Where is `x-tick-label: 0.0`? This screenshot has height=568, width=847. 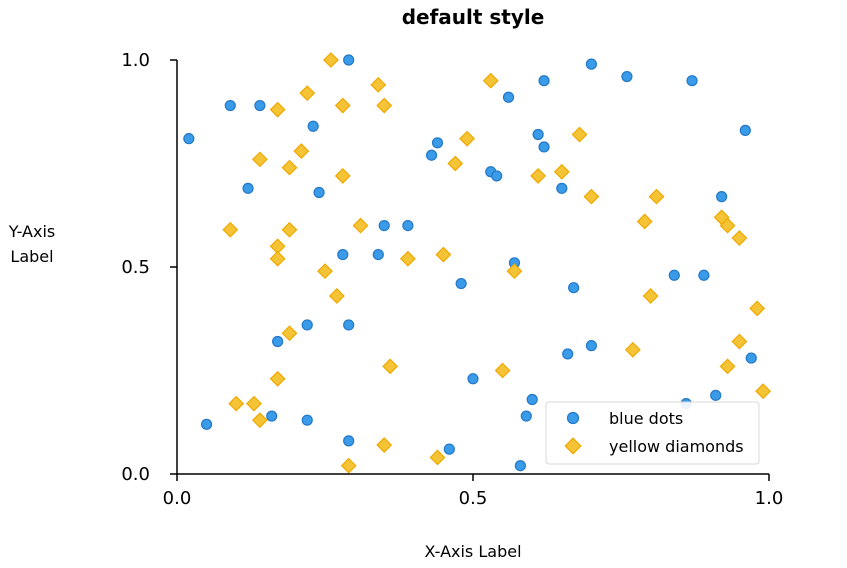 x-tick-label: 0.0 is located at coordinates (177, 498).